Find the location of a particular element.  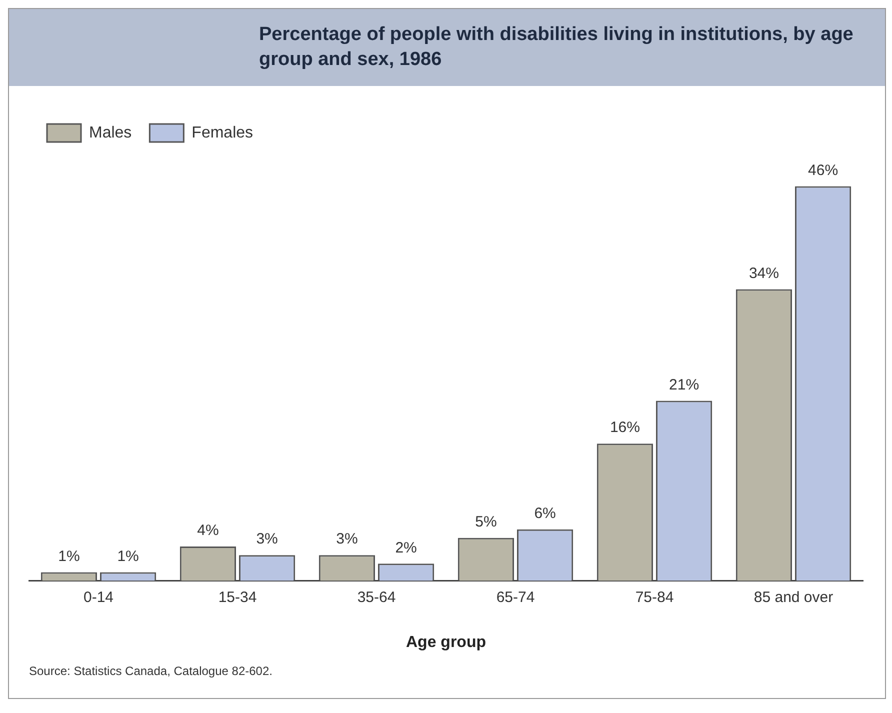

x-tick-label: 15-34 is located at coordinates (237, 597).